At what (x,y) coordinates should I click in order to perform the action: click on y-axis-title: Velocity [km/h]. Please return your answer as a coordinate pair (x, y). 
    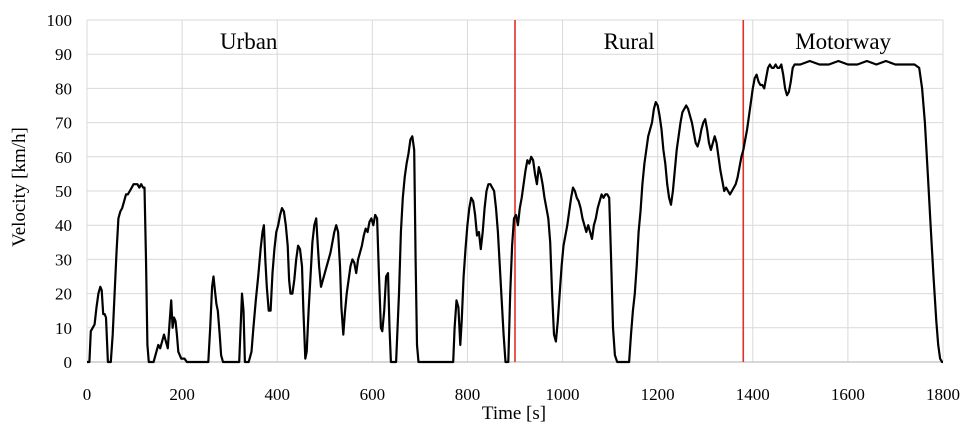
    Looking at the image, I should click on (19, 187).